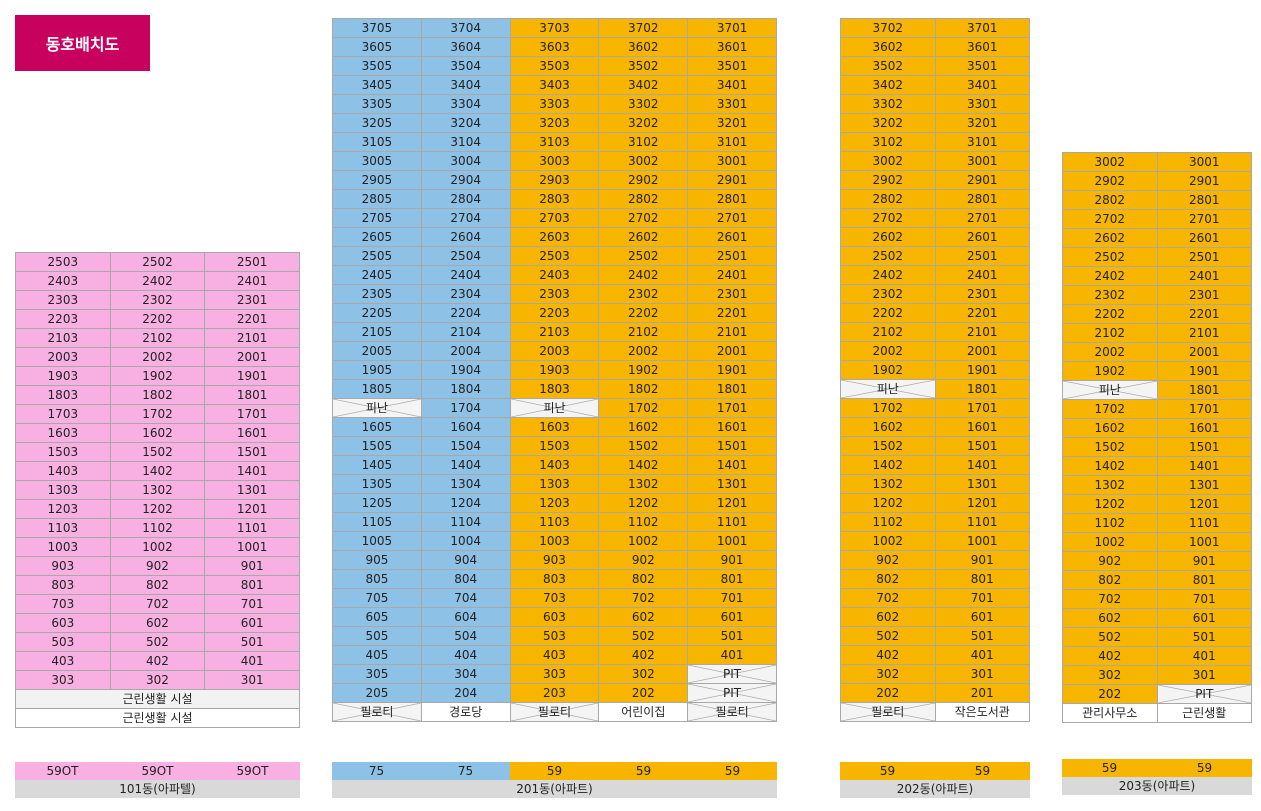 The image size is (1261, 811). What do you see at coordinates (157, 623) in the screenshot?
I see `unit-cell: 602` at bounding box center [157, 623].